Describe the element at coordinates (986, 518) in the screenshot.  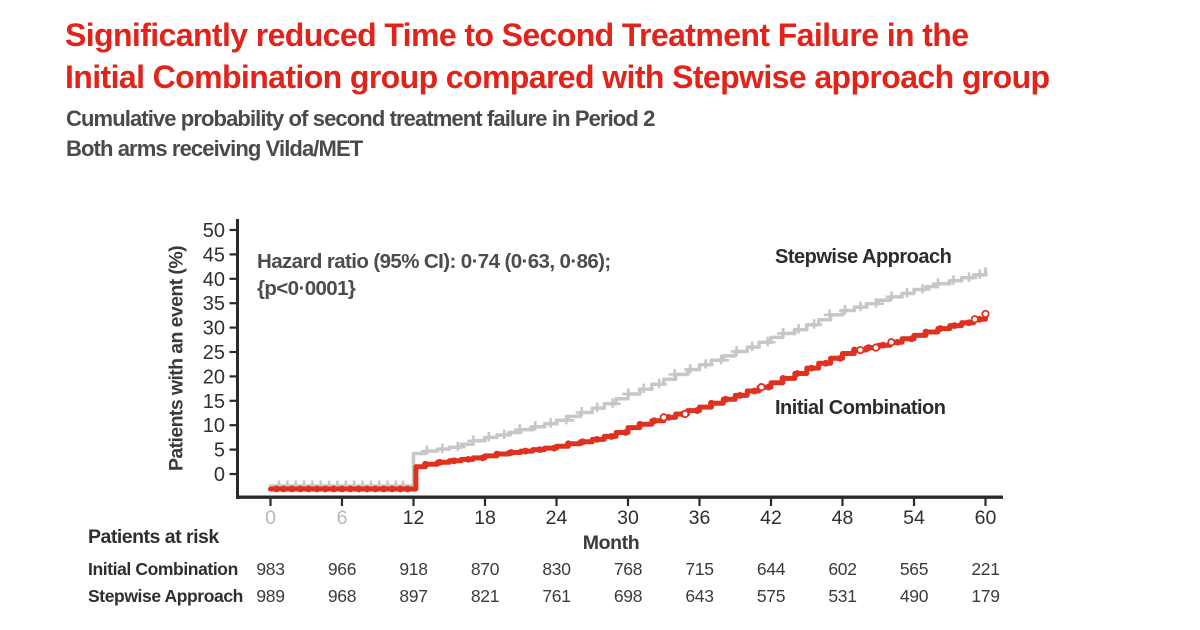
I see `x-tick-label: 60` at that location.